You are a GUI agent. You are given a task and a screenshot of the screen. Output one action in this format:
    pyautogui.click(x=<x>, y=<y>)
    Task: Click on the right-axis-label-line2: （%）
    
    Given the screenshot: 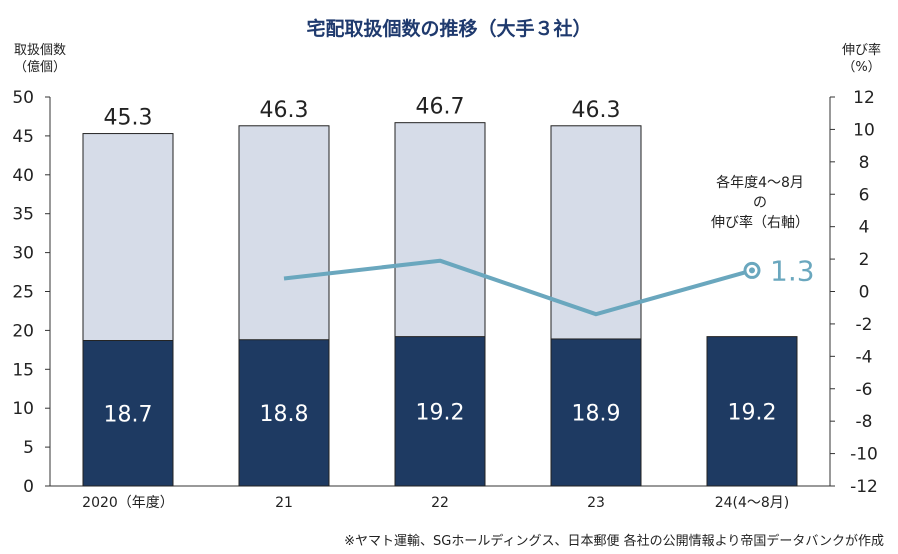 What is the action you would take?
    pyautogui.click(x=861, y=67)
    